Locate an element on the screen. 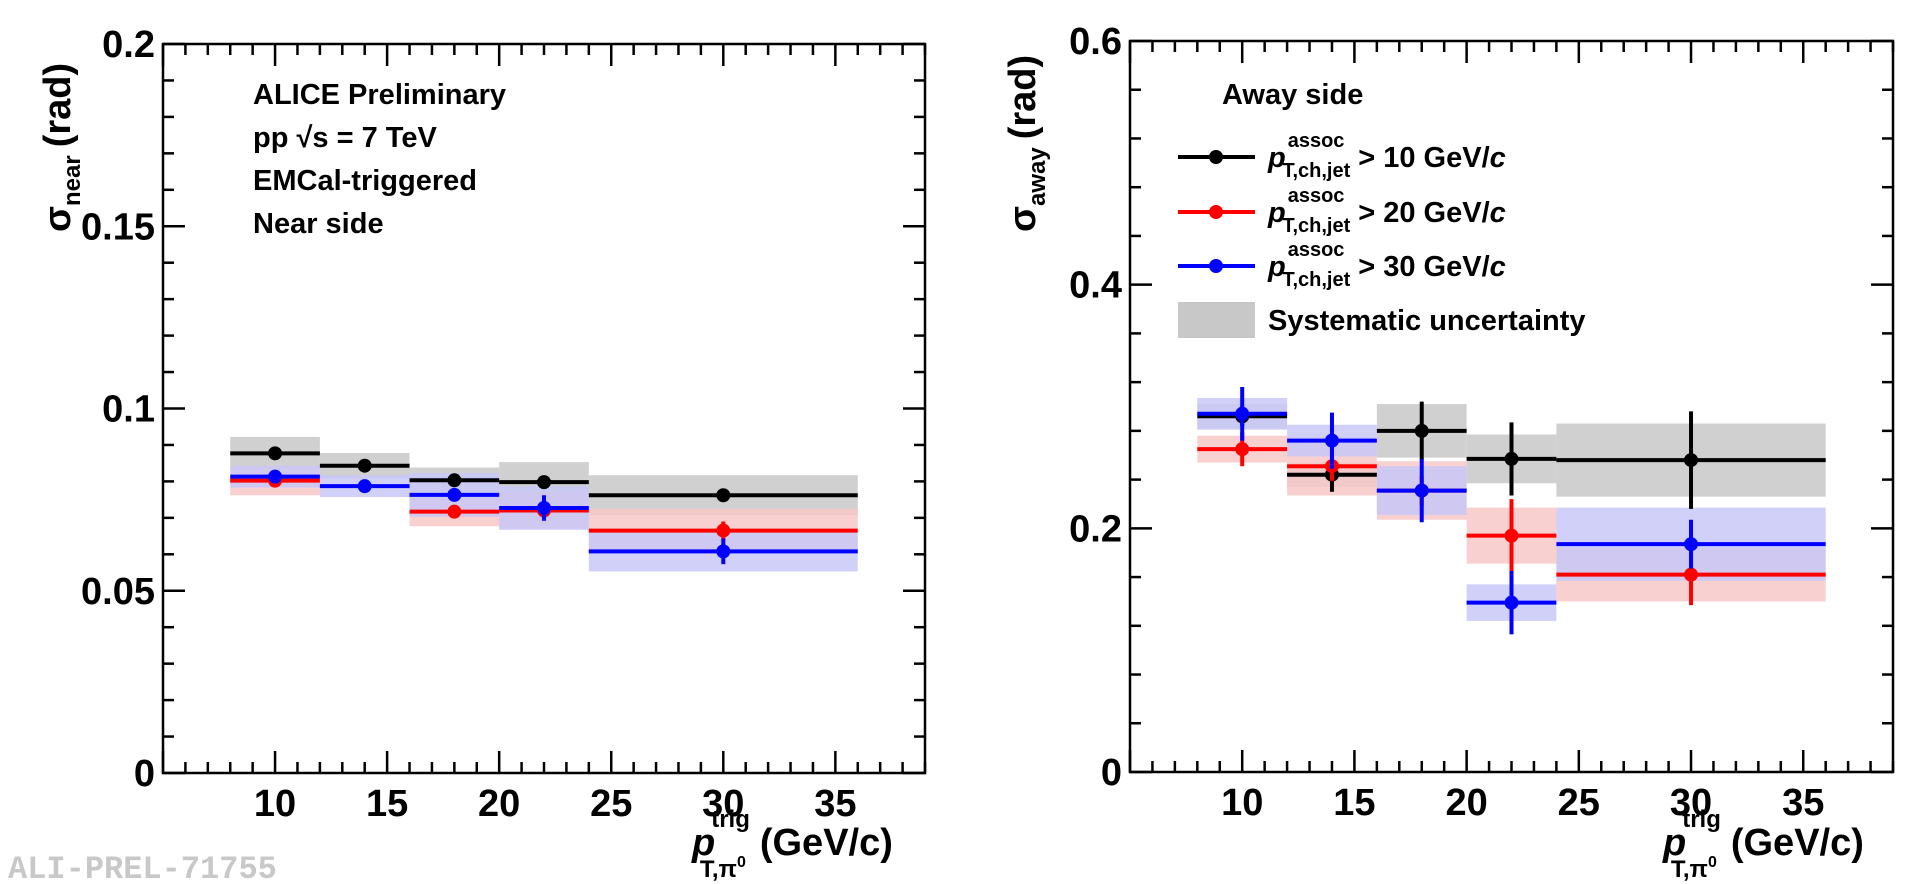  away-x-tick-label: 20 is located at coordinates (1466, 803).